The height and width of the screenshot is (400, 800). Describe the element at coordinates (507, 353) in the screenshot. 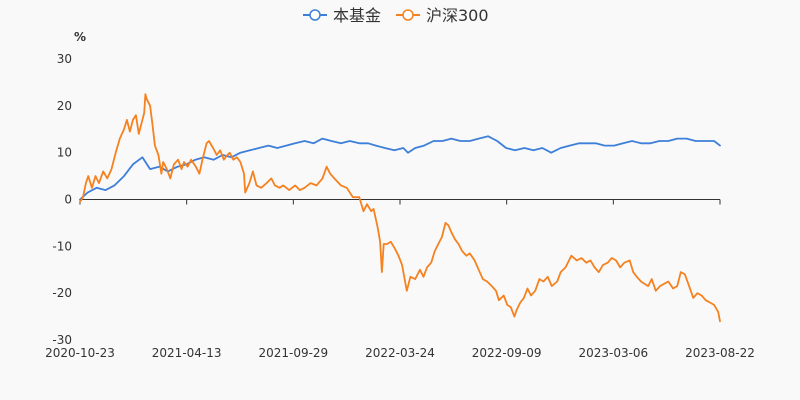

I see `x-tick-label: 2022-09-09` at that location.